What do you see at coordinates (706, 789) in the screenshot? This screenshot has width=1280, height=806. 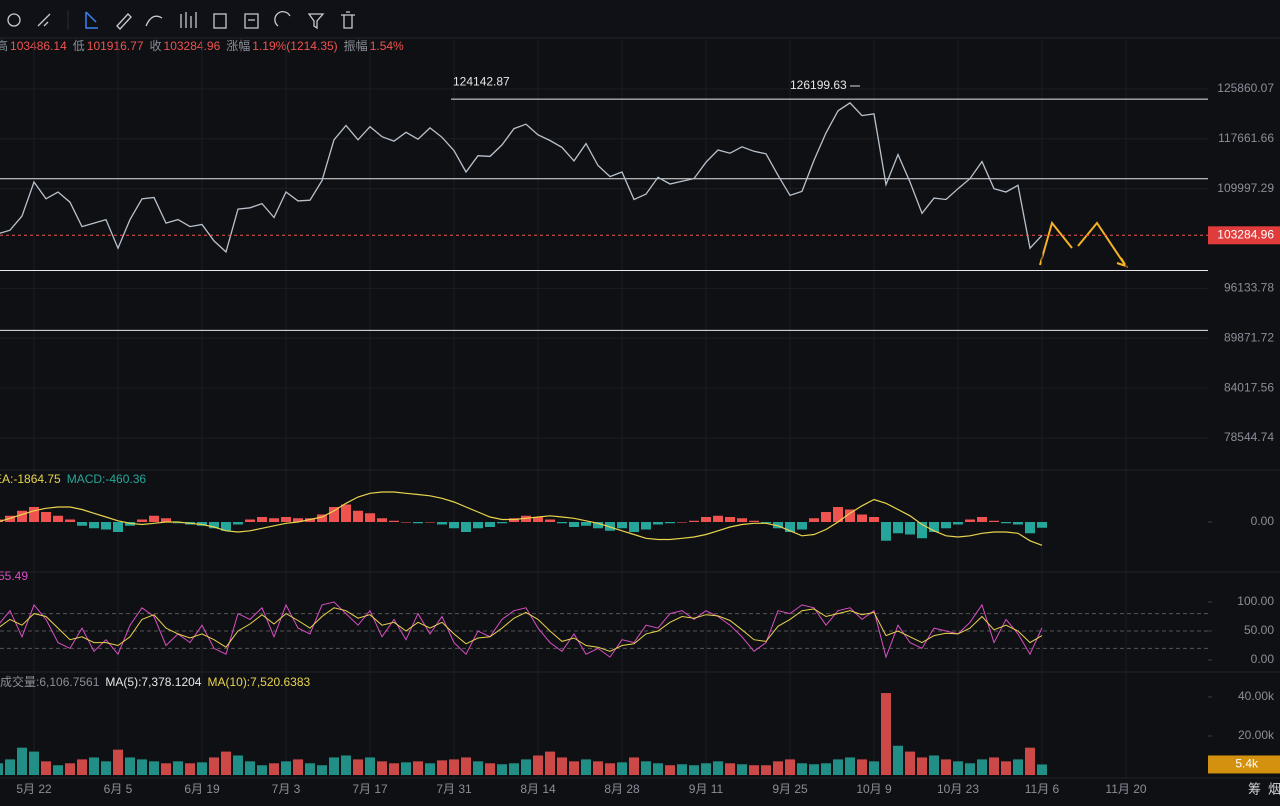 I see `x-tick-label: 9月 11` at bounding box center [706, 789].